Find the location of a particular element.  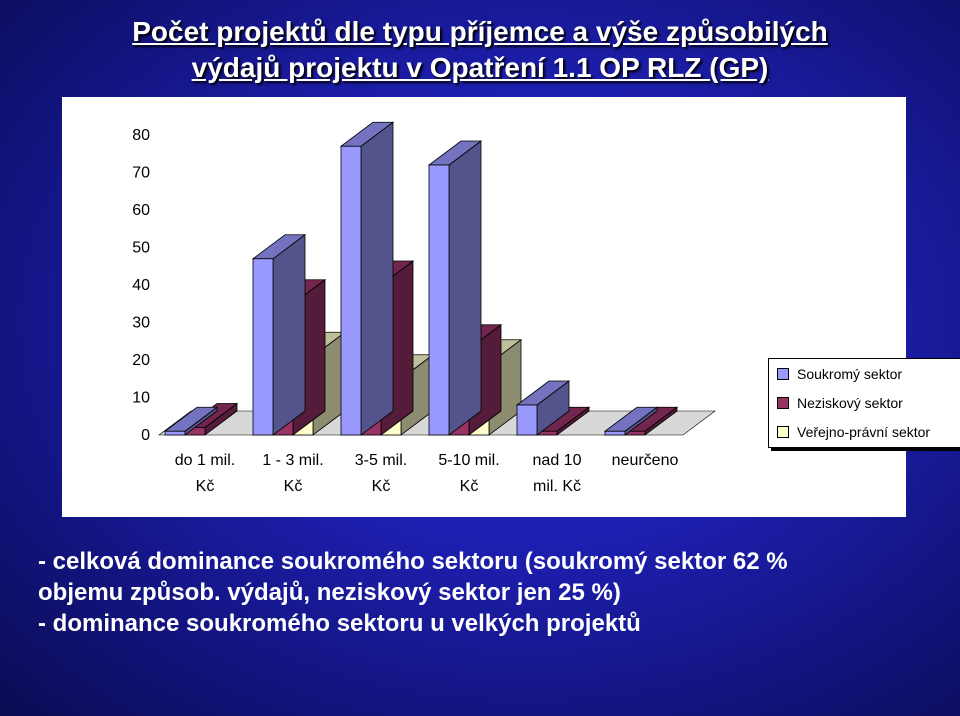

legend-swatch-nonprofit is located at coordinates (783, 403).